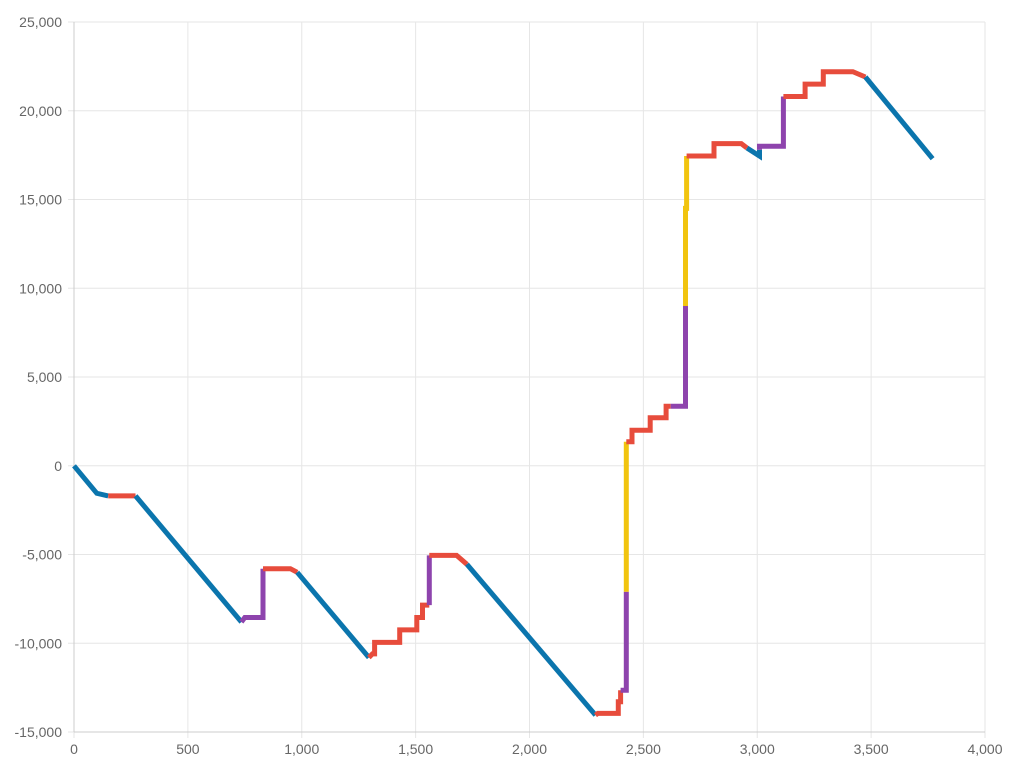 The image size is (1024, 780). What do you see at coordinates (984, 749) in the screenshot?
I see `x-tick-label: 4,000` at bounding box center [984, 749].